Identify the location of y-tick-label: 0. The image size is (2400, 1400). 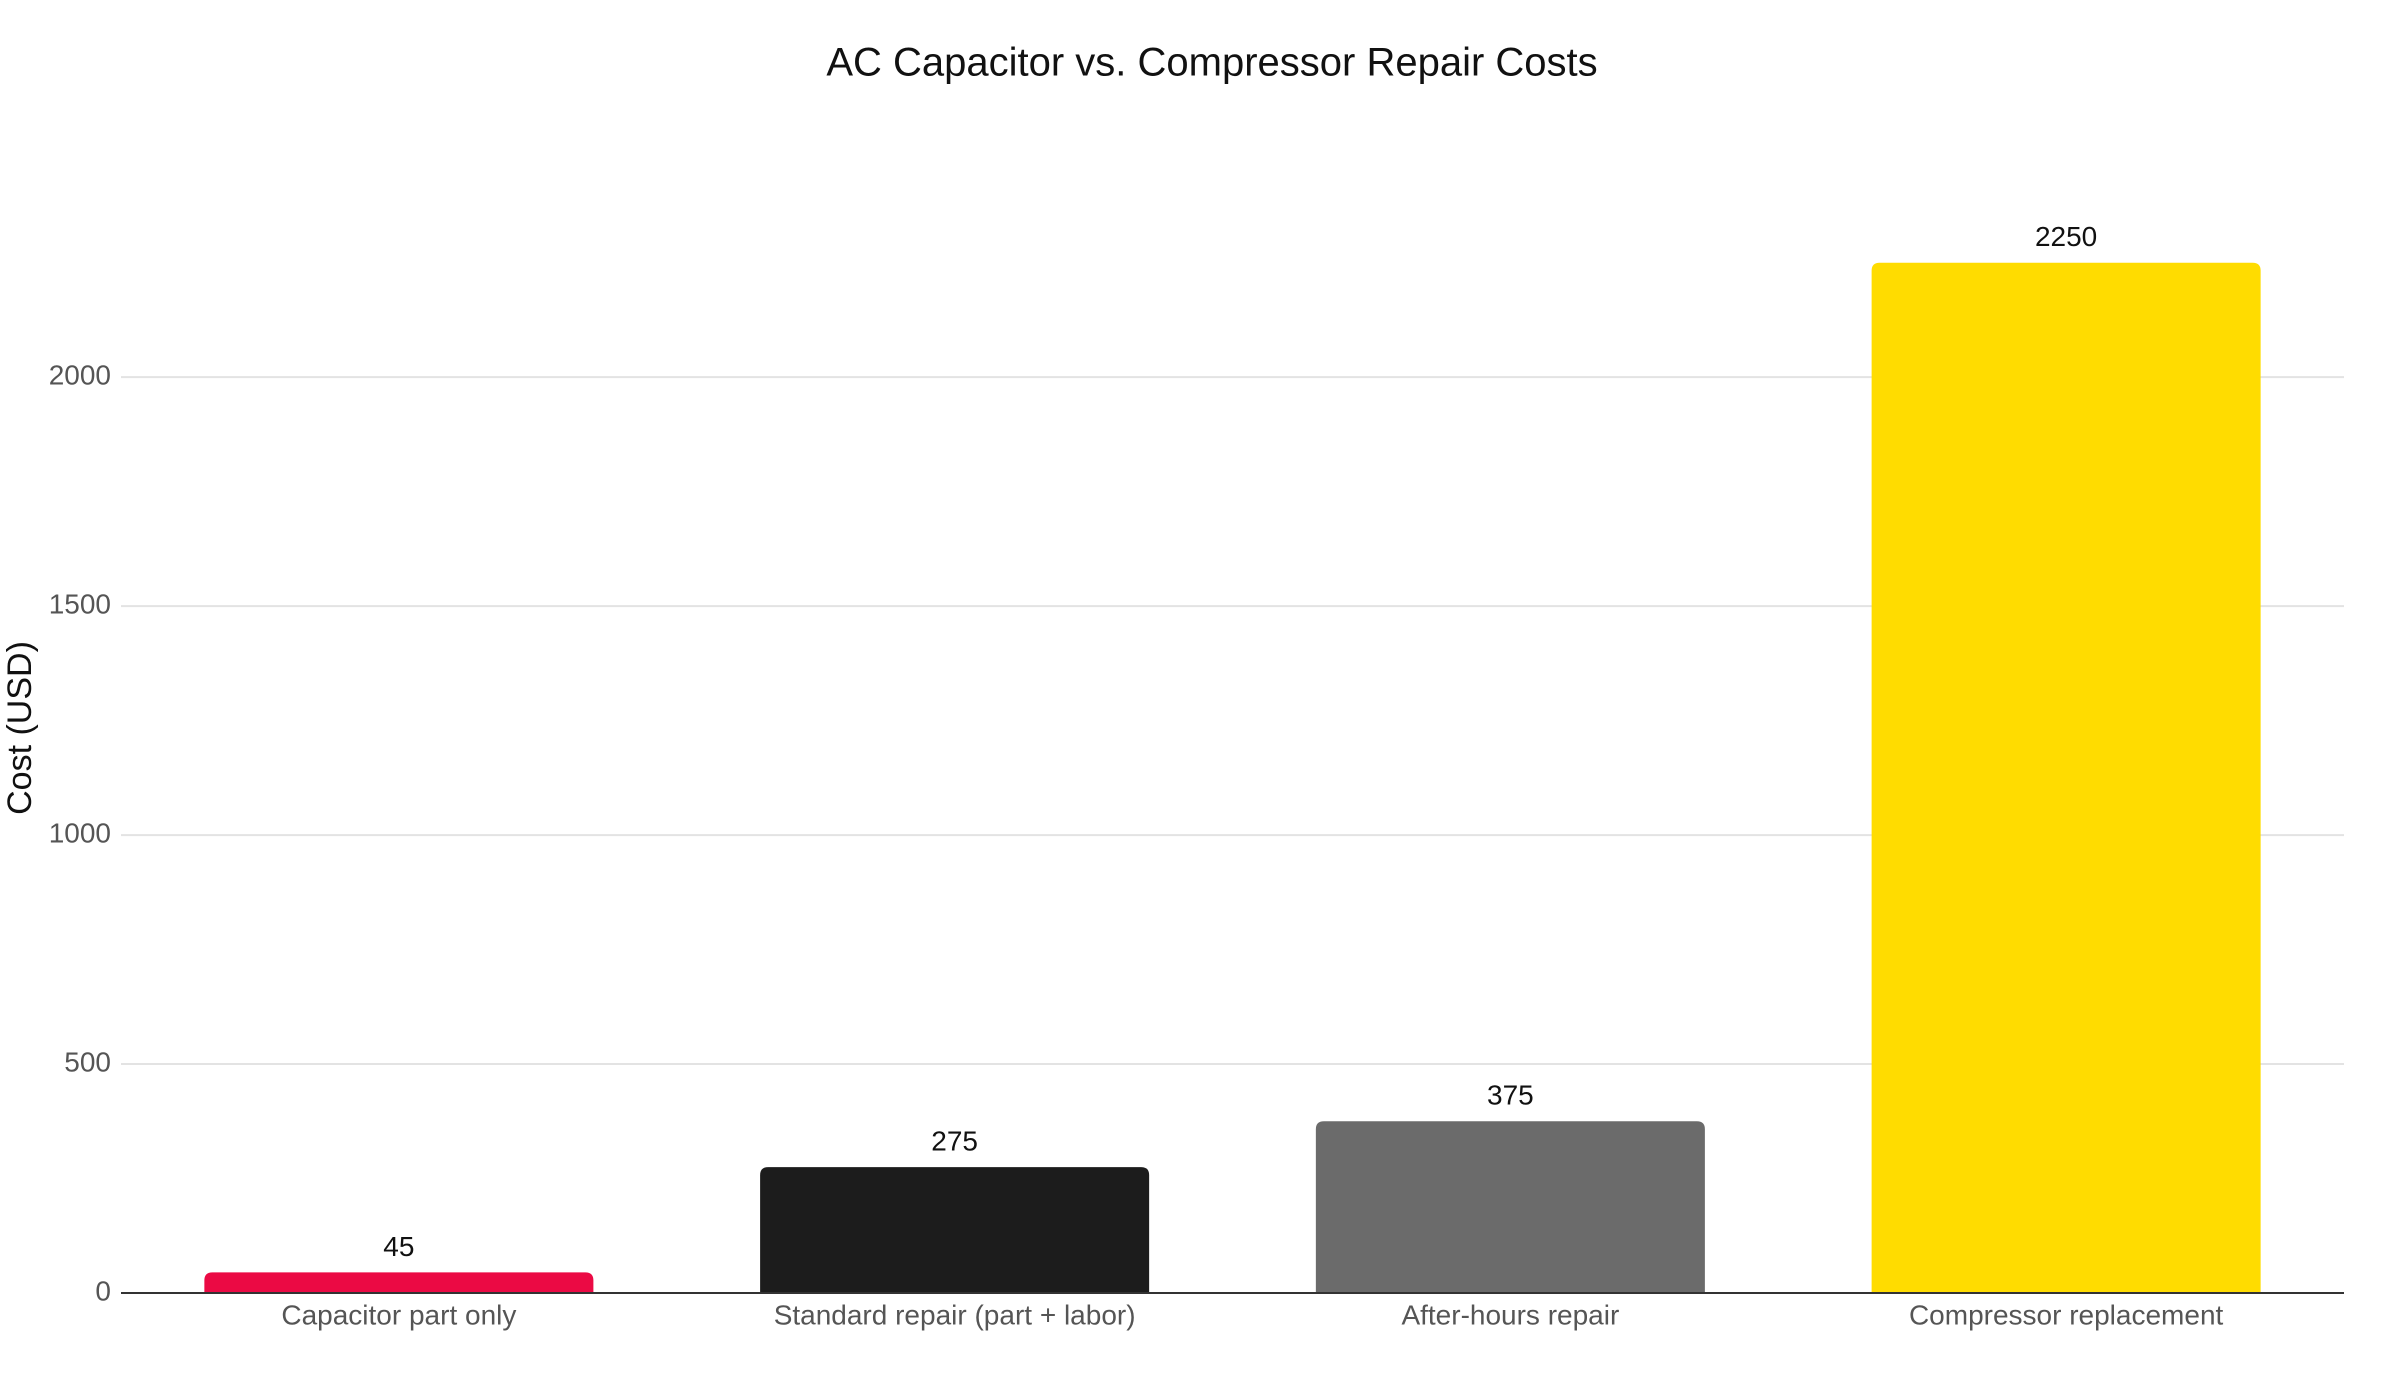
(103, 1290).